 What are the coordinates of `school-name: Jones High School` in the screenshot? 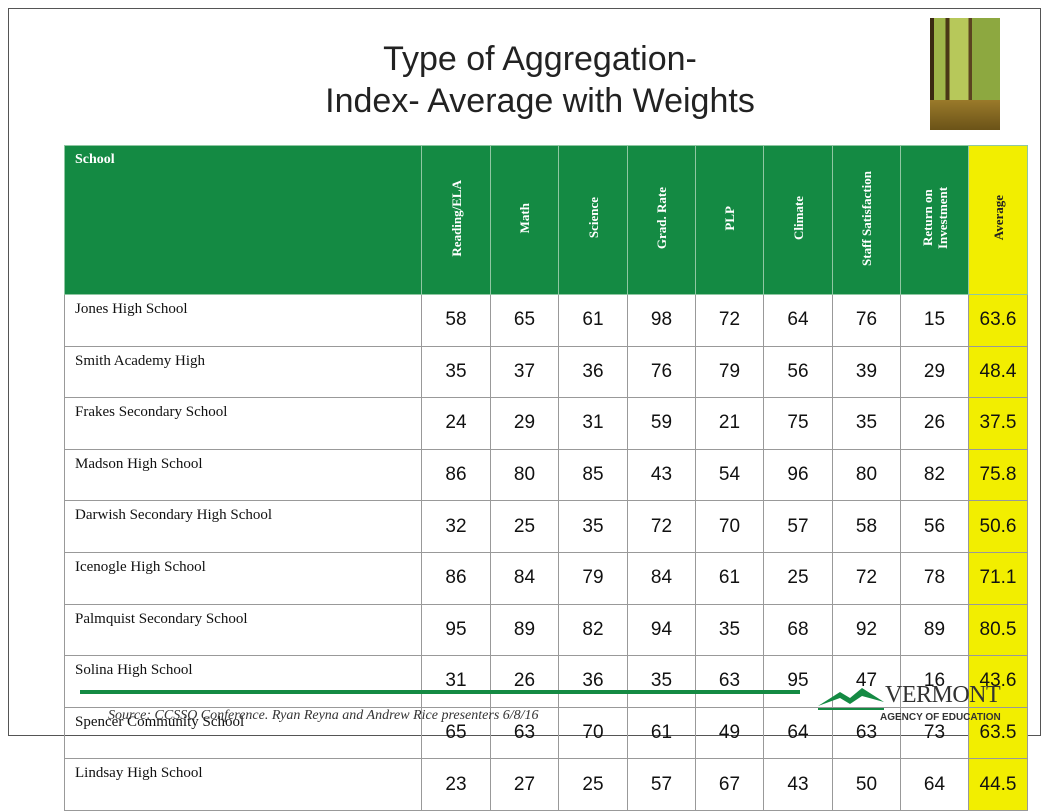 It's located at (243, 320).